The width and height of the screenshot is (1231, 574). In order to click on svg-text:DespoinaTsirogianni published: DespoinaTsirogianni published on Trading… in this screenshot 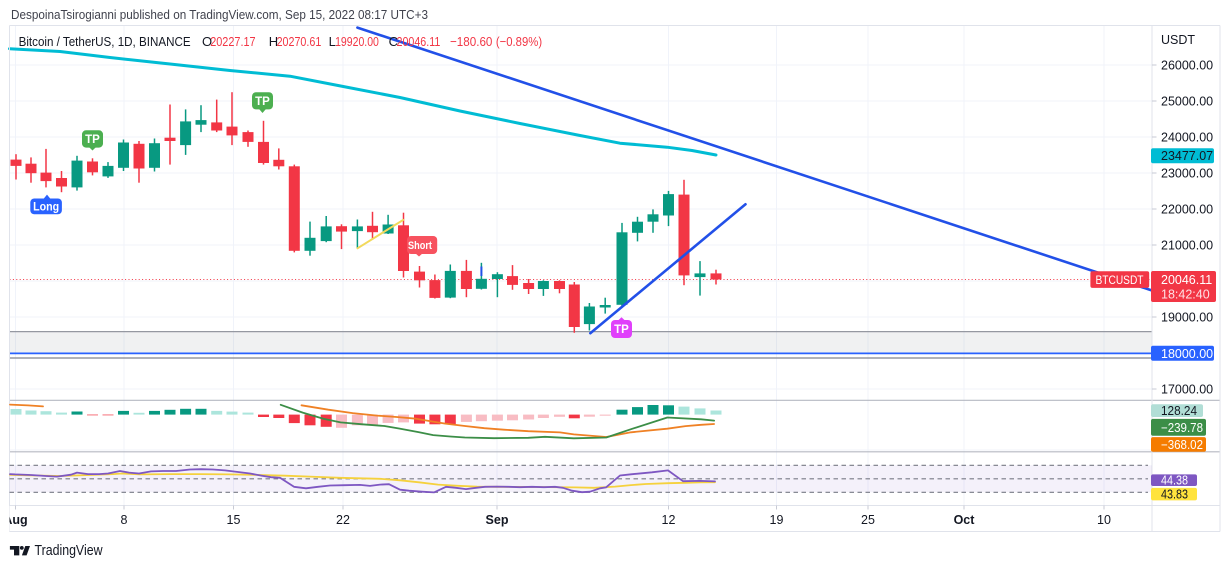, I will do `click(219, 14)`.